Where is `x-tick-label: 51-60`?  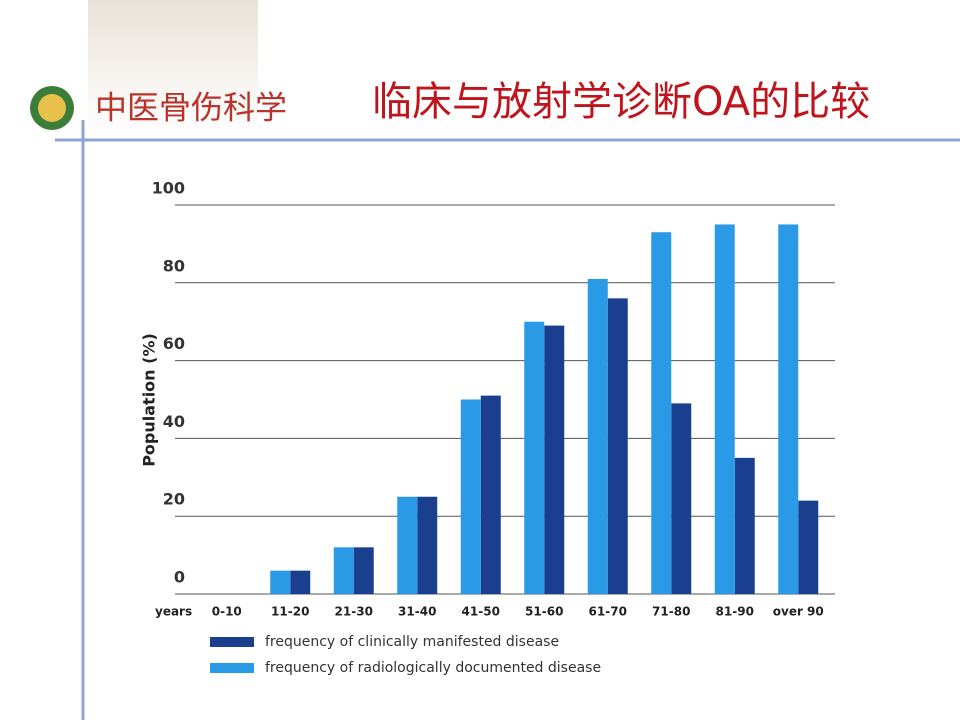 x-tick-label: 51-60 is located at coordinates (544, 612).